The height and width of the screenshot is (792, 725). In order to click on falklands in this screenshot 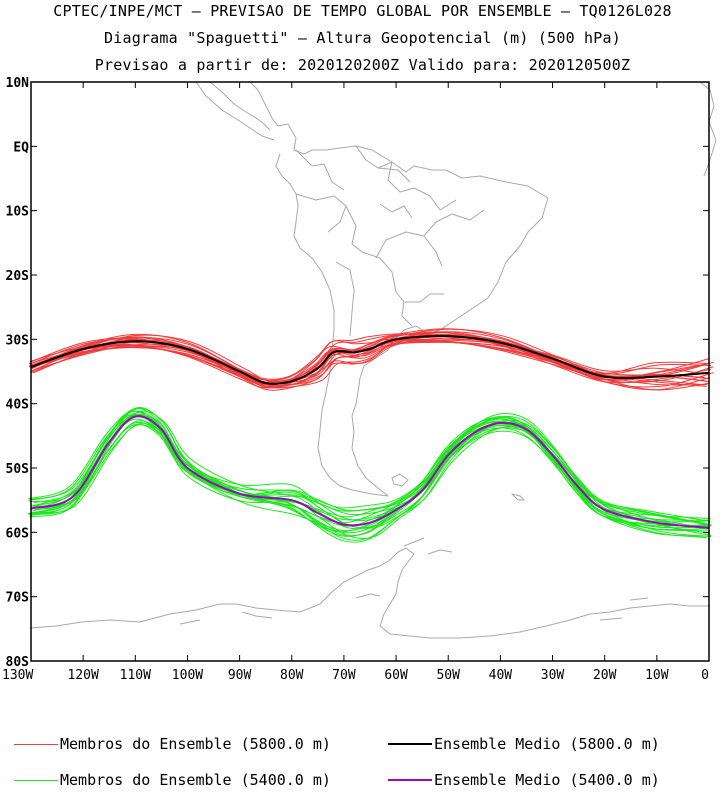, I will do `click(400, 480)`.